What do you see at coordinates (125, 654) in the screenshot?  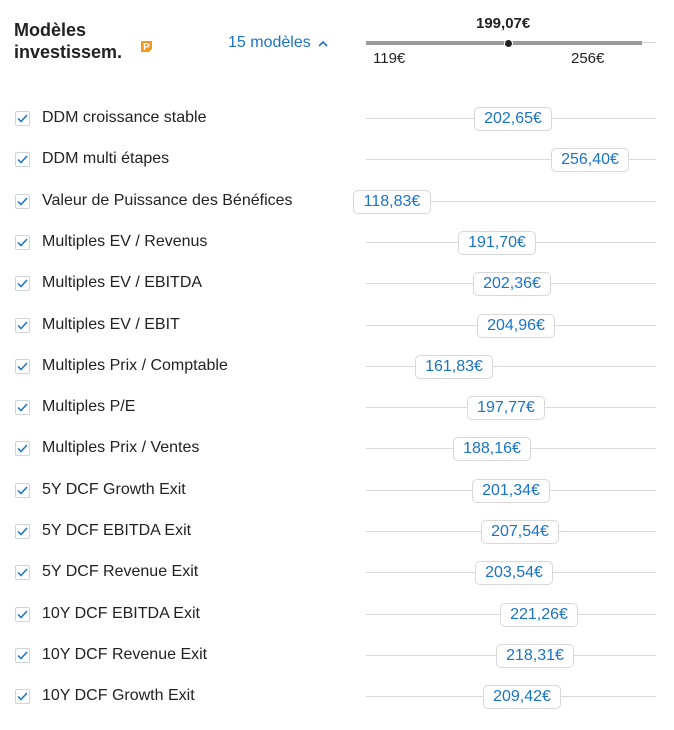 I see `model-label: 10Y DCF Revenue Exit` at bounding box center [125, 654].